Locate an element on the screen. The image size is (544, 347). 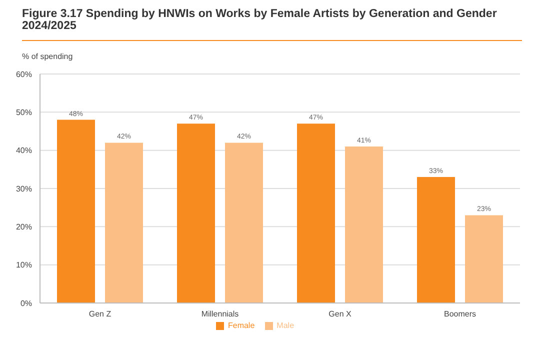
y-tick-label: 30% is located at coordinates (24, 189).